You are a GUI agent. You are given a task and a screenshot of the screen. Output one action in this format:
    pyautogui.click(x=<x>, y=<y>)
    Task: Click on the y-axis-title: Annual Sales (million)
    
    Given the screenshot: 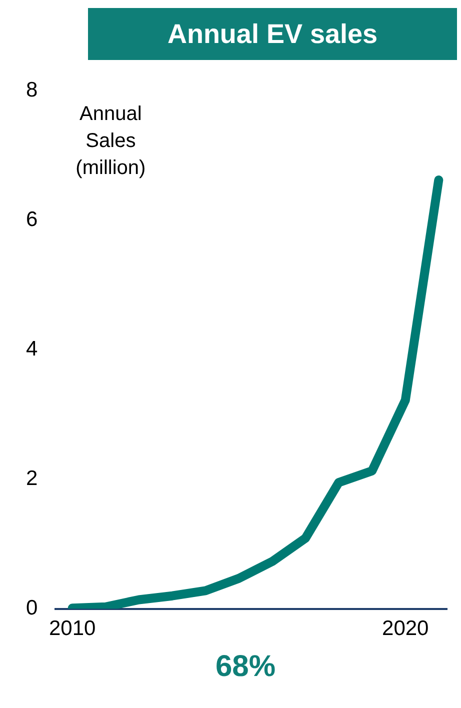 What is the action you would take?
    pyautogui.click(x=111, y=141)
    